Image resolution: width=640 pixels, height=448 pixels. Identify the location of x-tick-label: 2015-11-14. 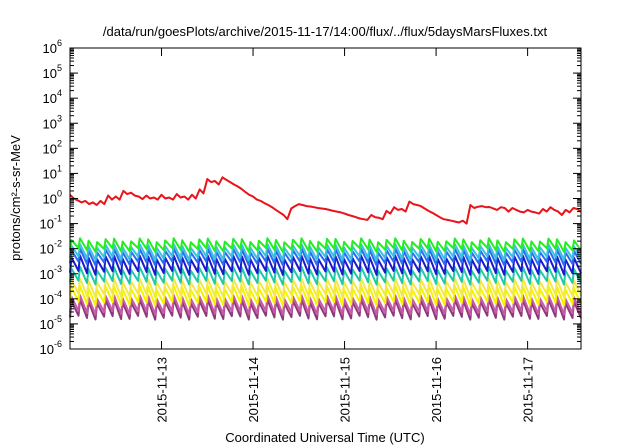
(253, 390).